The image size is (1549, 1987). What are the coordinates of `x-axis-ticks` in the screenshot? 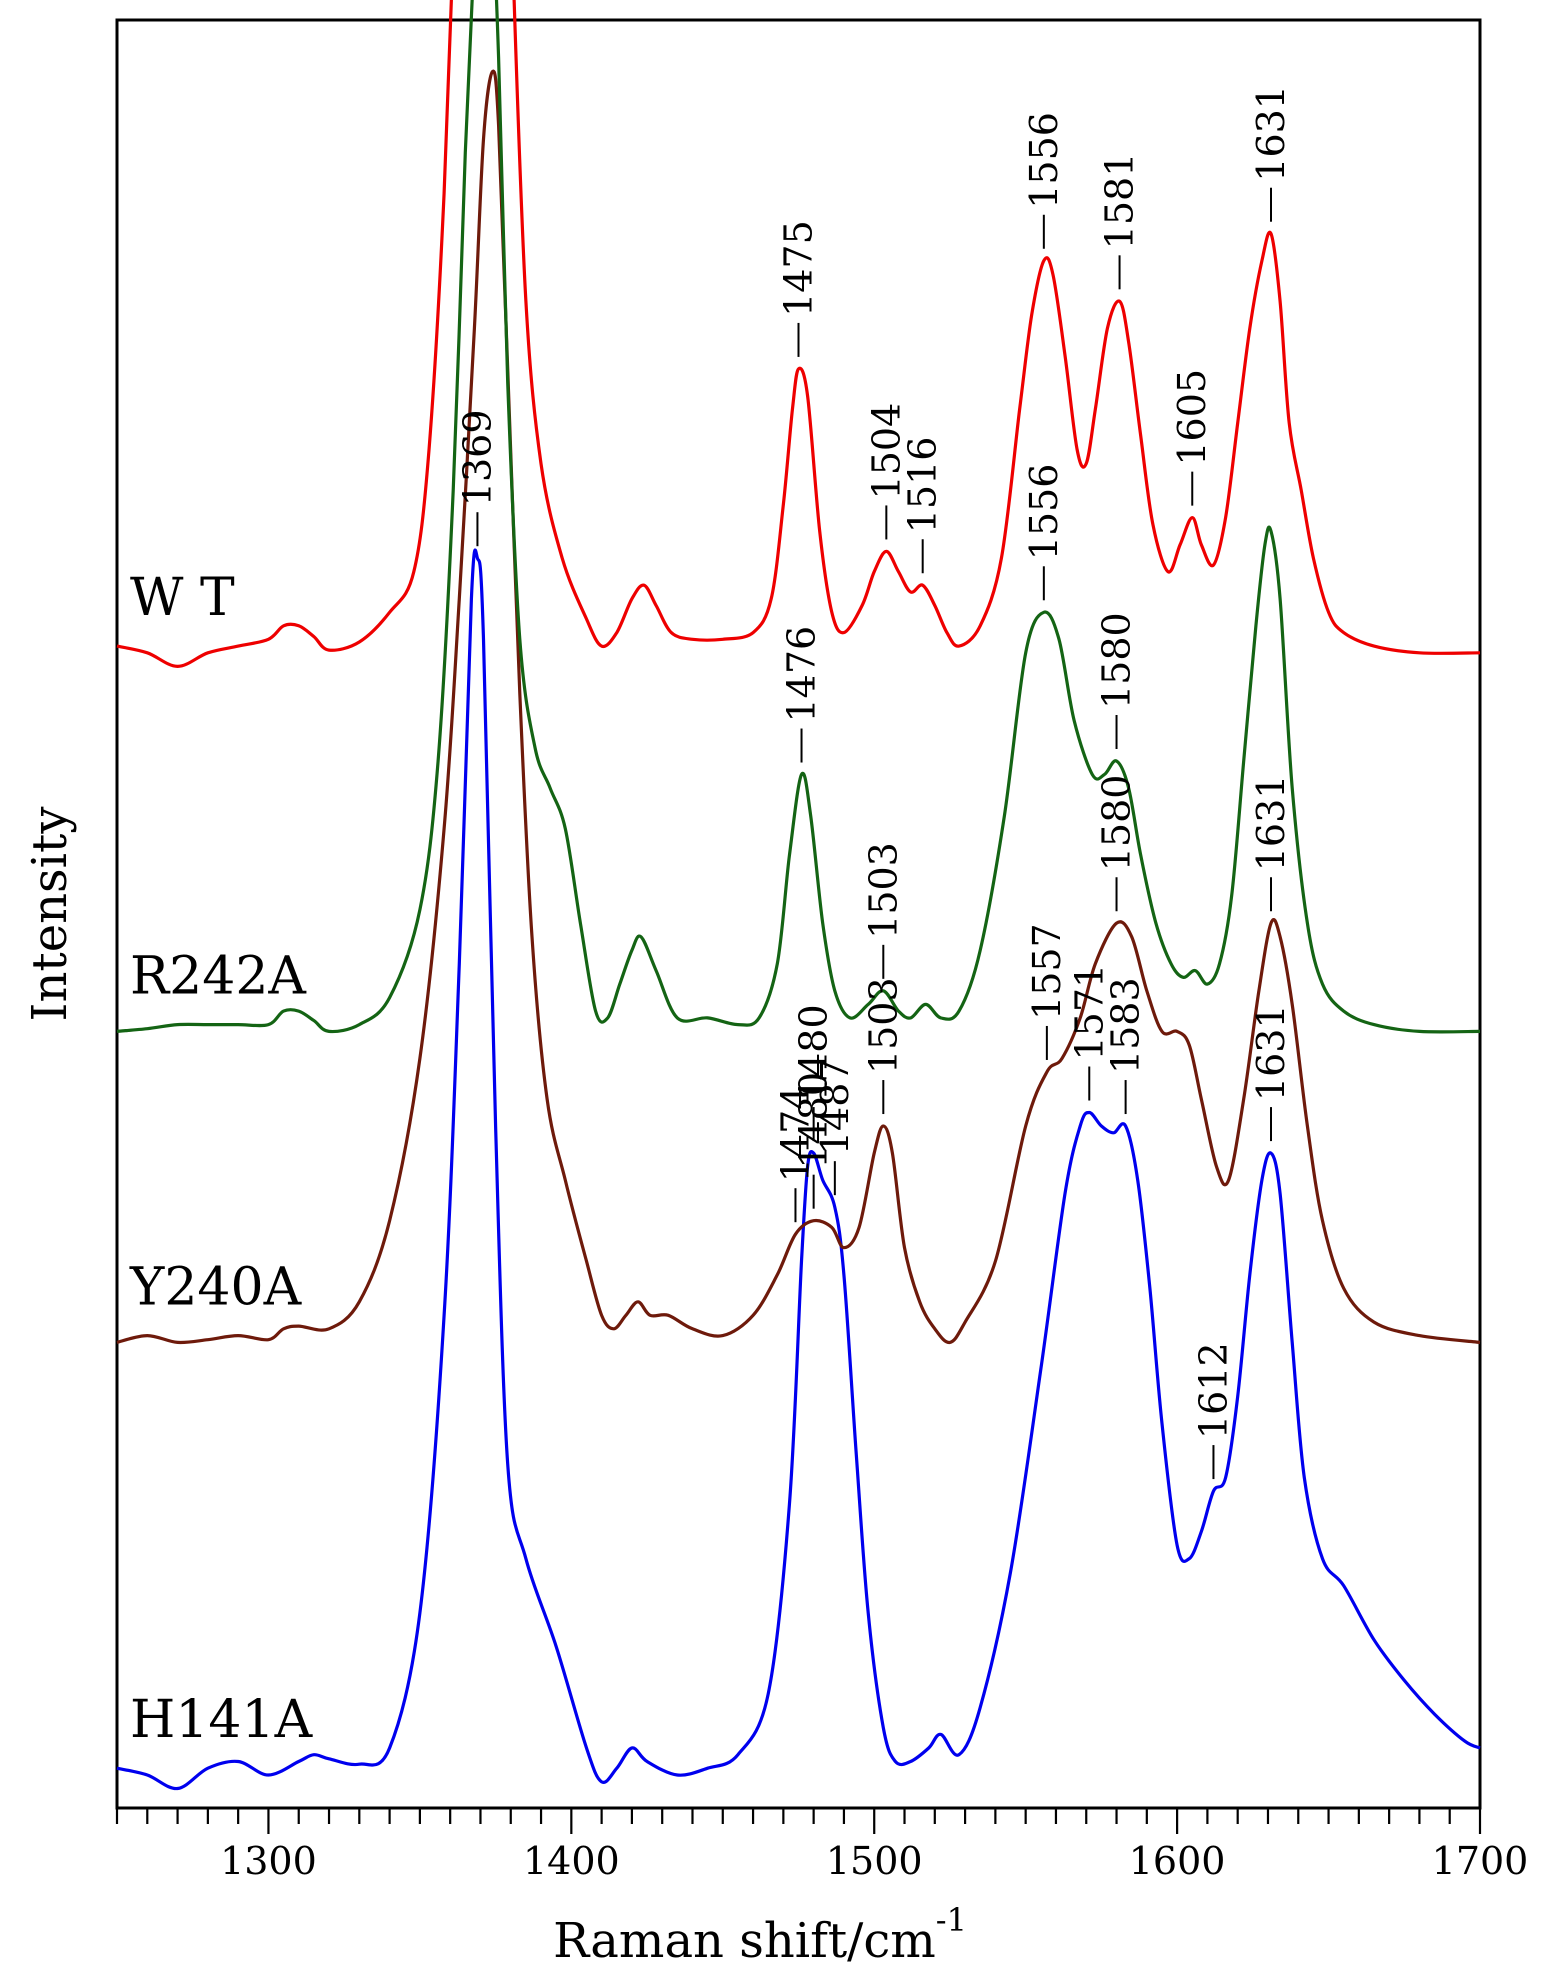 It's located at (798, 1821).